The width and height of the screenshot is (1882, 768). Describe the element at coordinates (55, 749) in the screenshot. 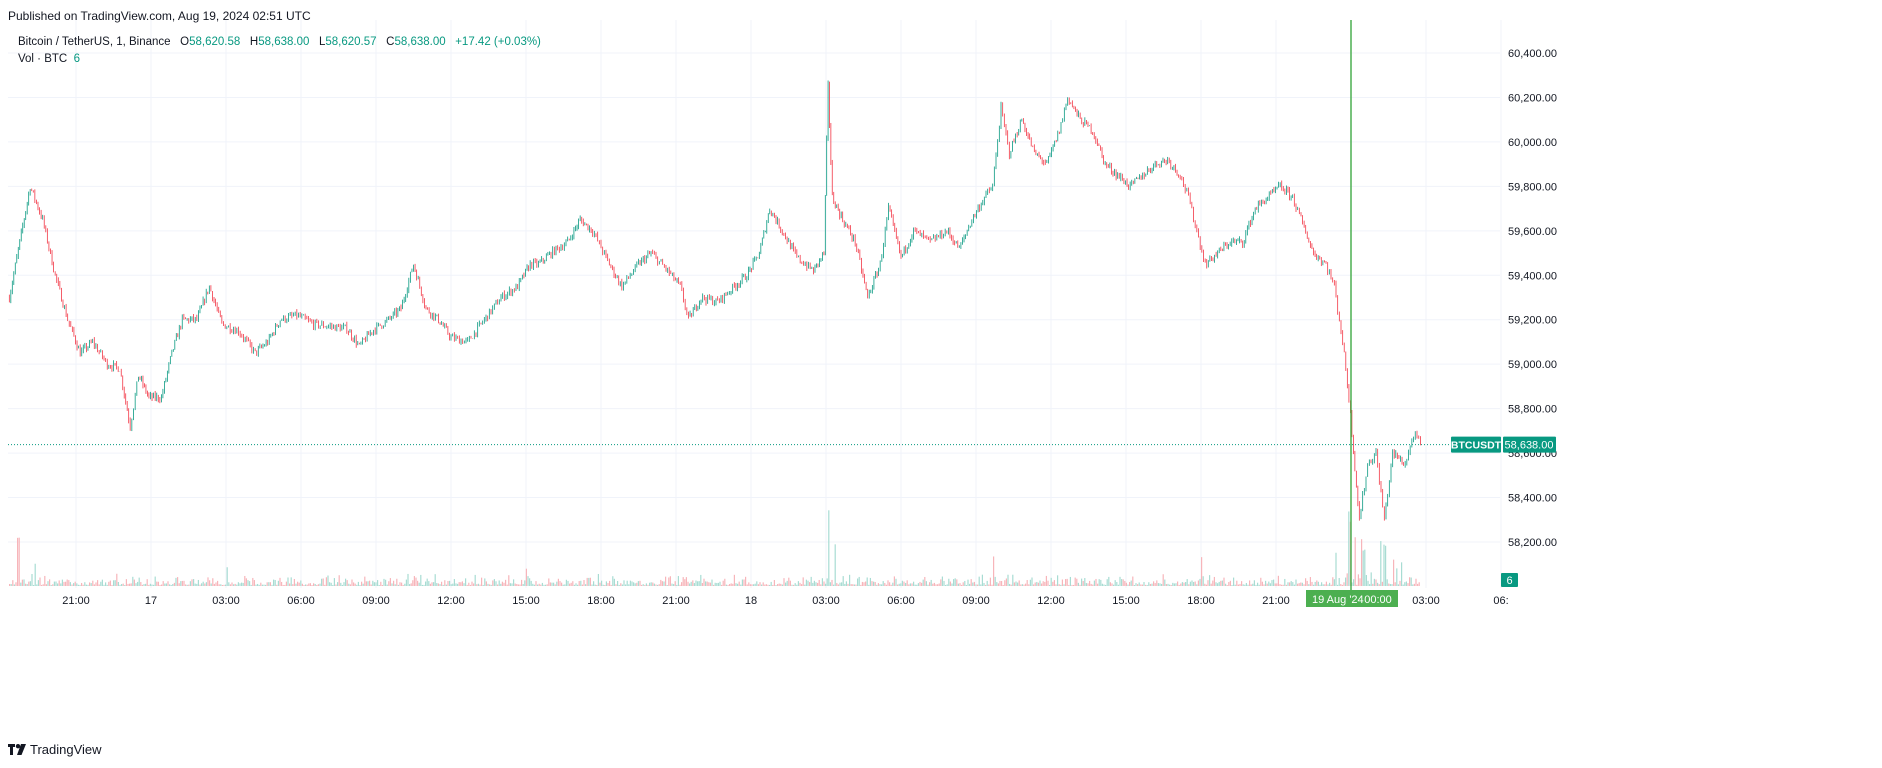

I see `tradingview-logo: TradingView` at that location.